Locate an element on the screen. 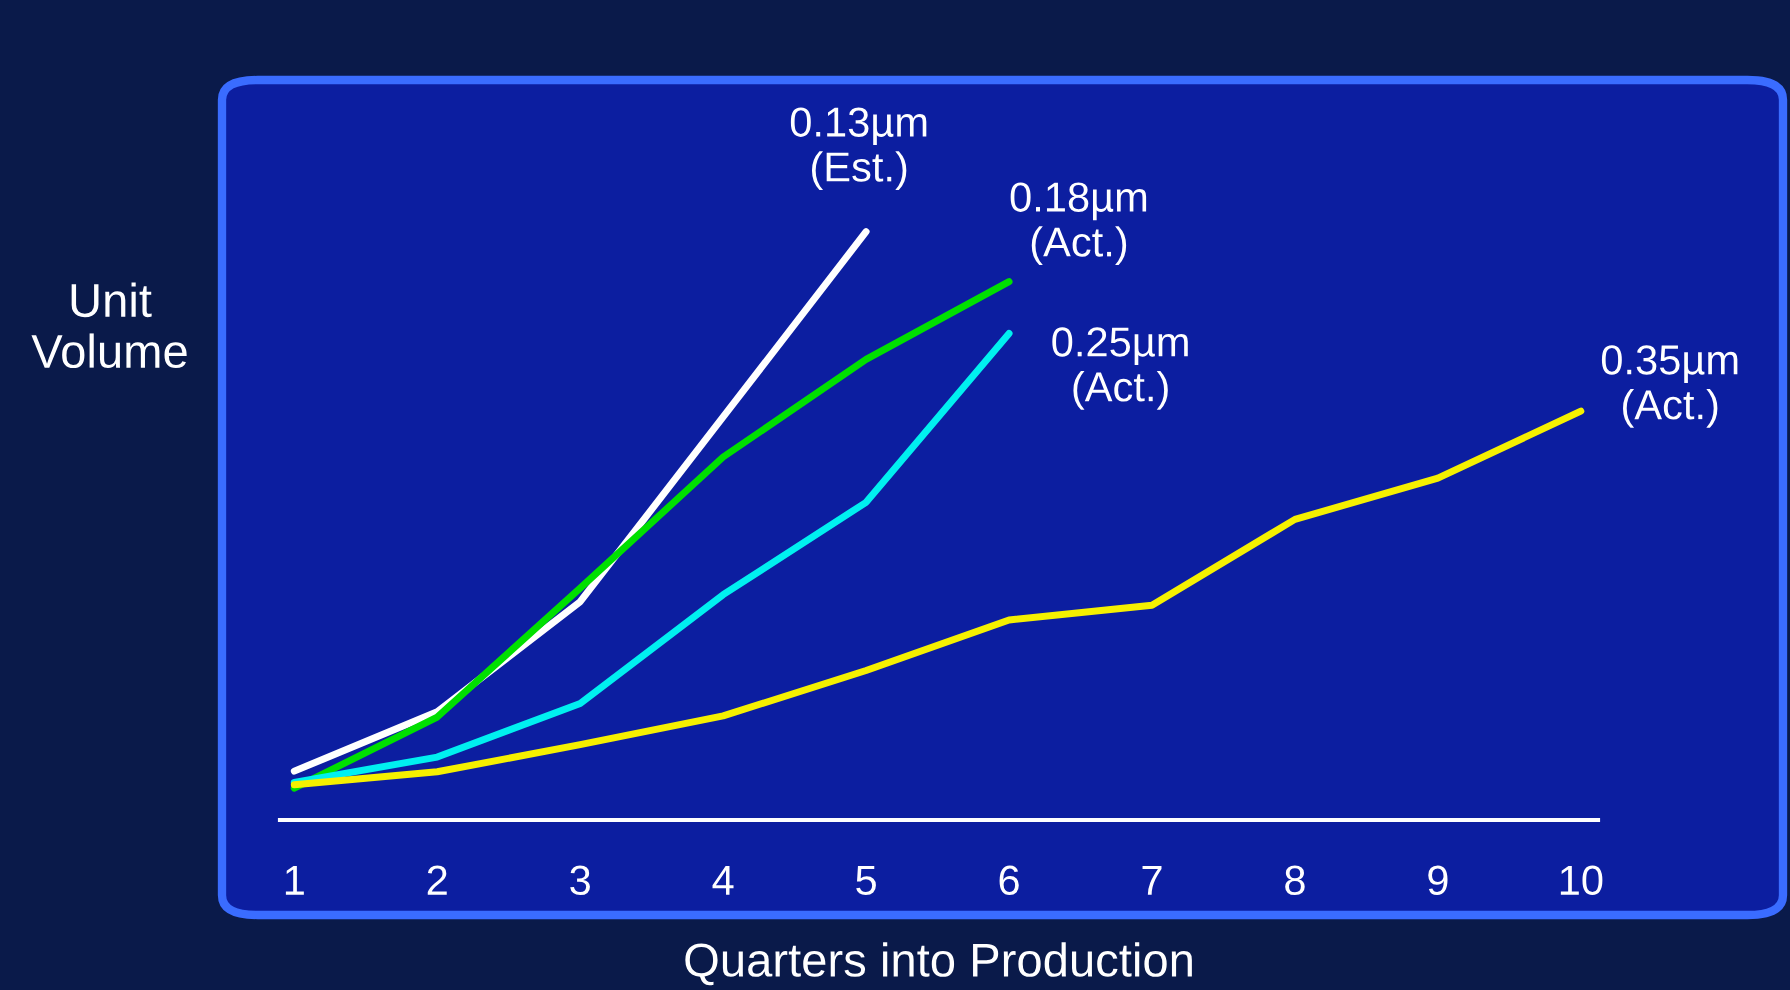 The height and width of the screenshot is (990, 1790). series-label: 0.18µm (Act.) is located at coordinates (1078, 223).